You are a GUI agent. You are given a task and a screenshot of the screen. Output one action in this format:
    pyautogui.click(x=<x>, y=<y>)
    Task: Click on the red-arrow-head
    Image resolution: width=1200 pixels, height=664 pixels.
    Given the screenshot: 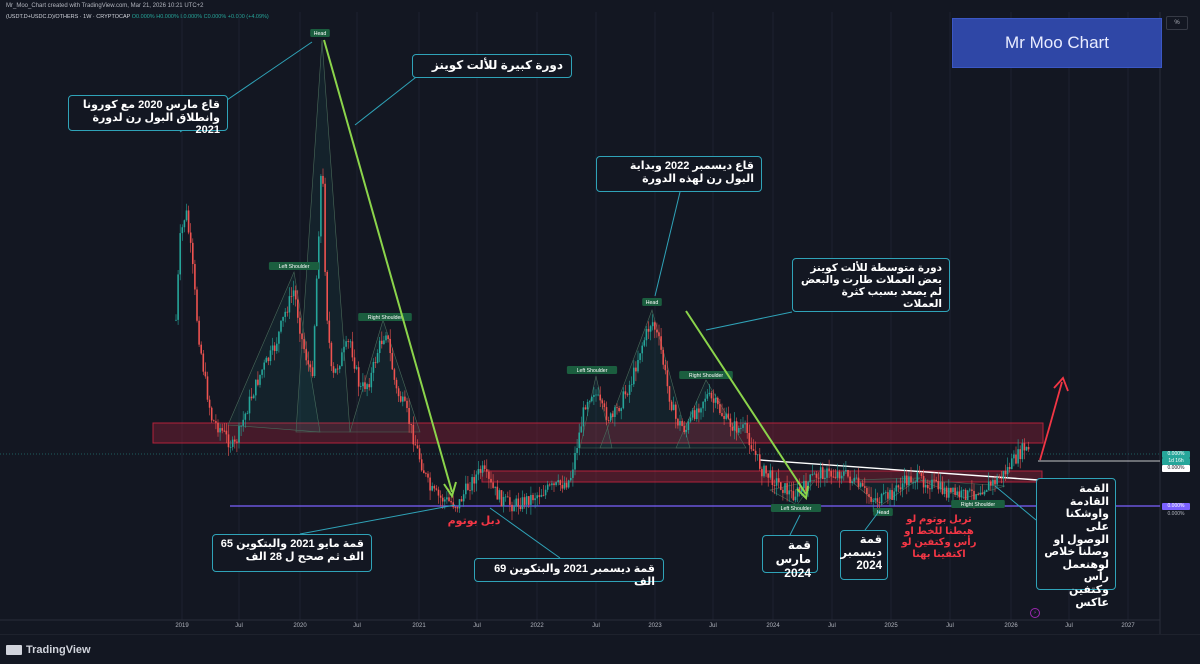 What is the action you would take?
    pyautogui.click(x=1061, y=384)
    